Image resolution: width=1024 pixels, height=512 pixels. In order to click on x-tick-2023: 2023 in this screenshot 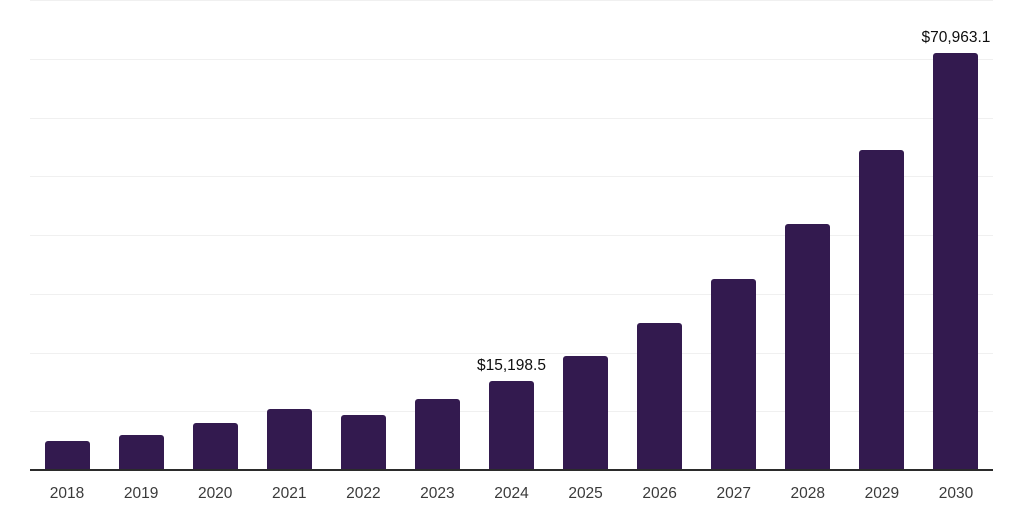, I will do `click(437, 493)`.